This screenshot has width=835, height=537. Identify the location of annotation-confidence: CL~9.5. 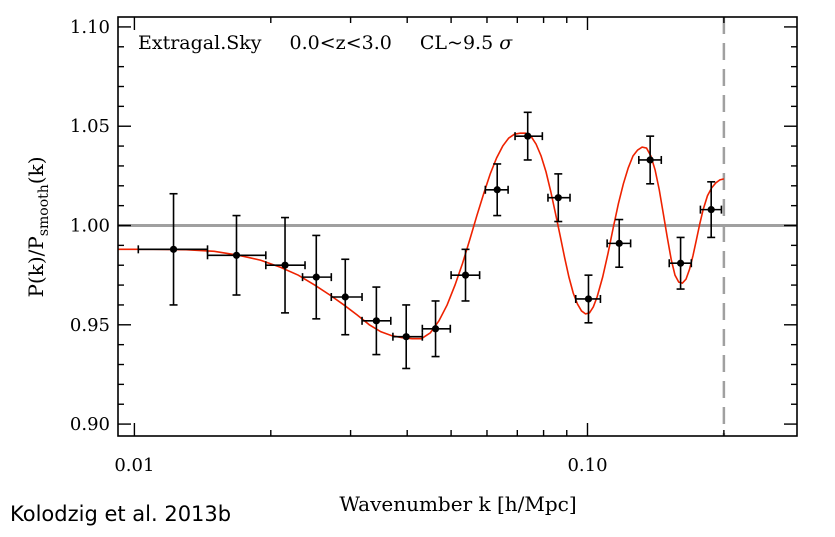
(456, 43).